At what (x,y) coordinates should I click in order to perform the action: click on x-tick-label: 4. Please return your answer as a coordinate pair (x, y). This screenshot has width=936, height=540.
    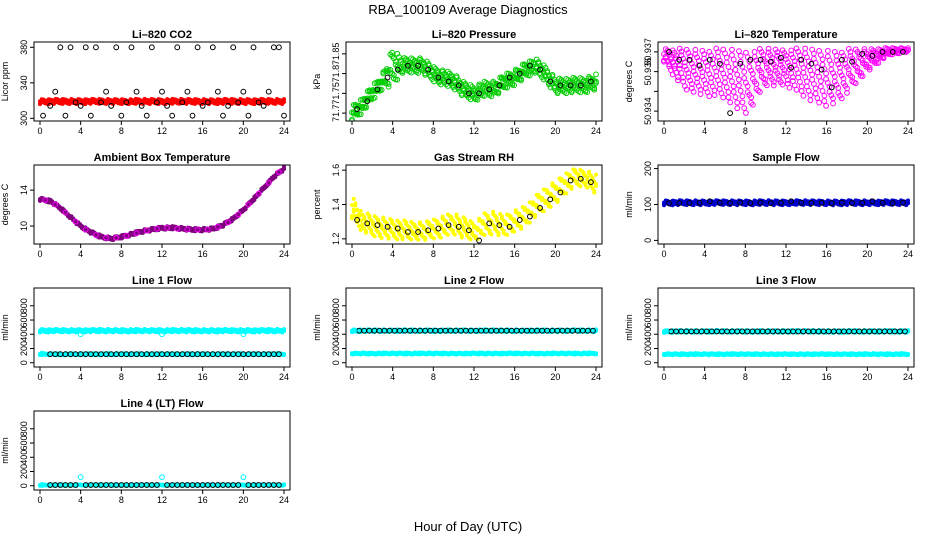
    Looking at the image, I should click on (392, 254).